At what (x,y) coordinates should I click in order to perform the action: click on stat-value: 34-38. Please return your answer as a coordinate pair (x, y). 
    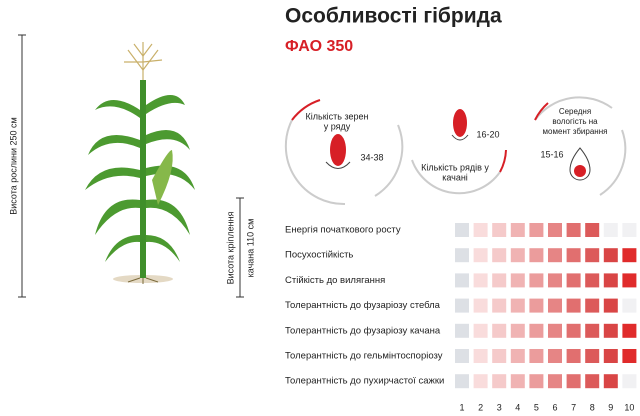
    Looking at the image, I should click on (371, 157).